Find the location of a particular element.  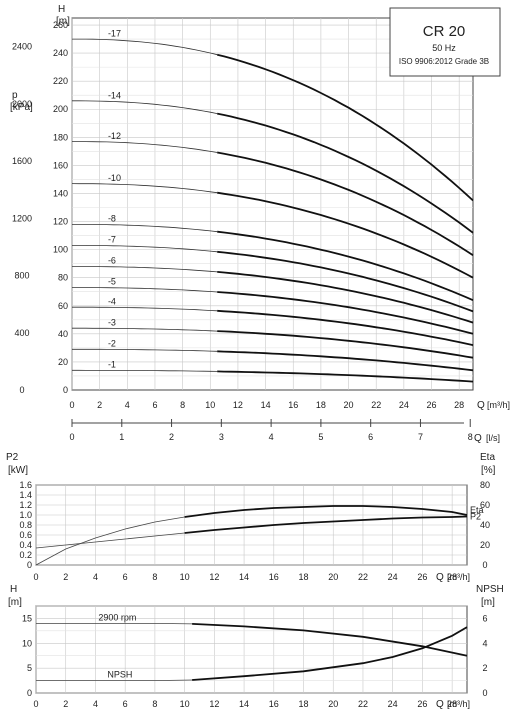

npsh-x-tick-label: 10 is located at coordinates (185, 704).